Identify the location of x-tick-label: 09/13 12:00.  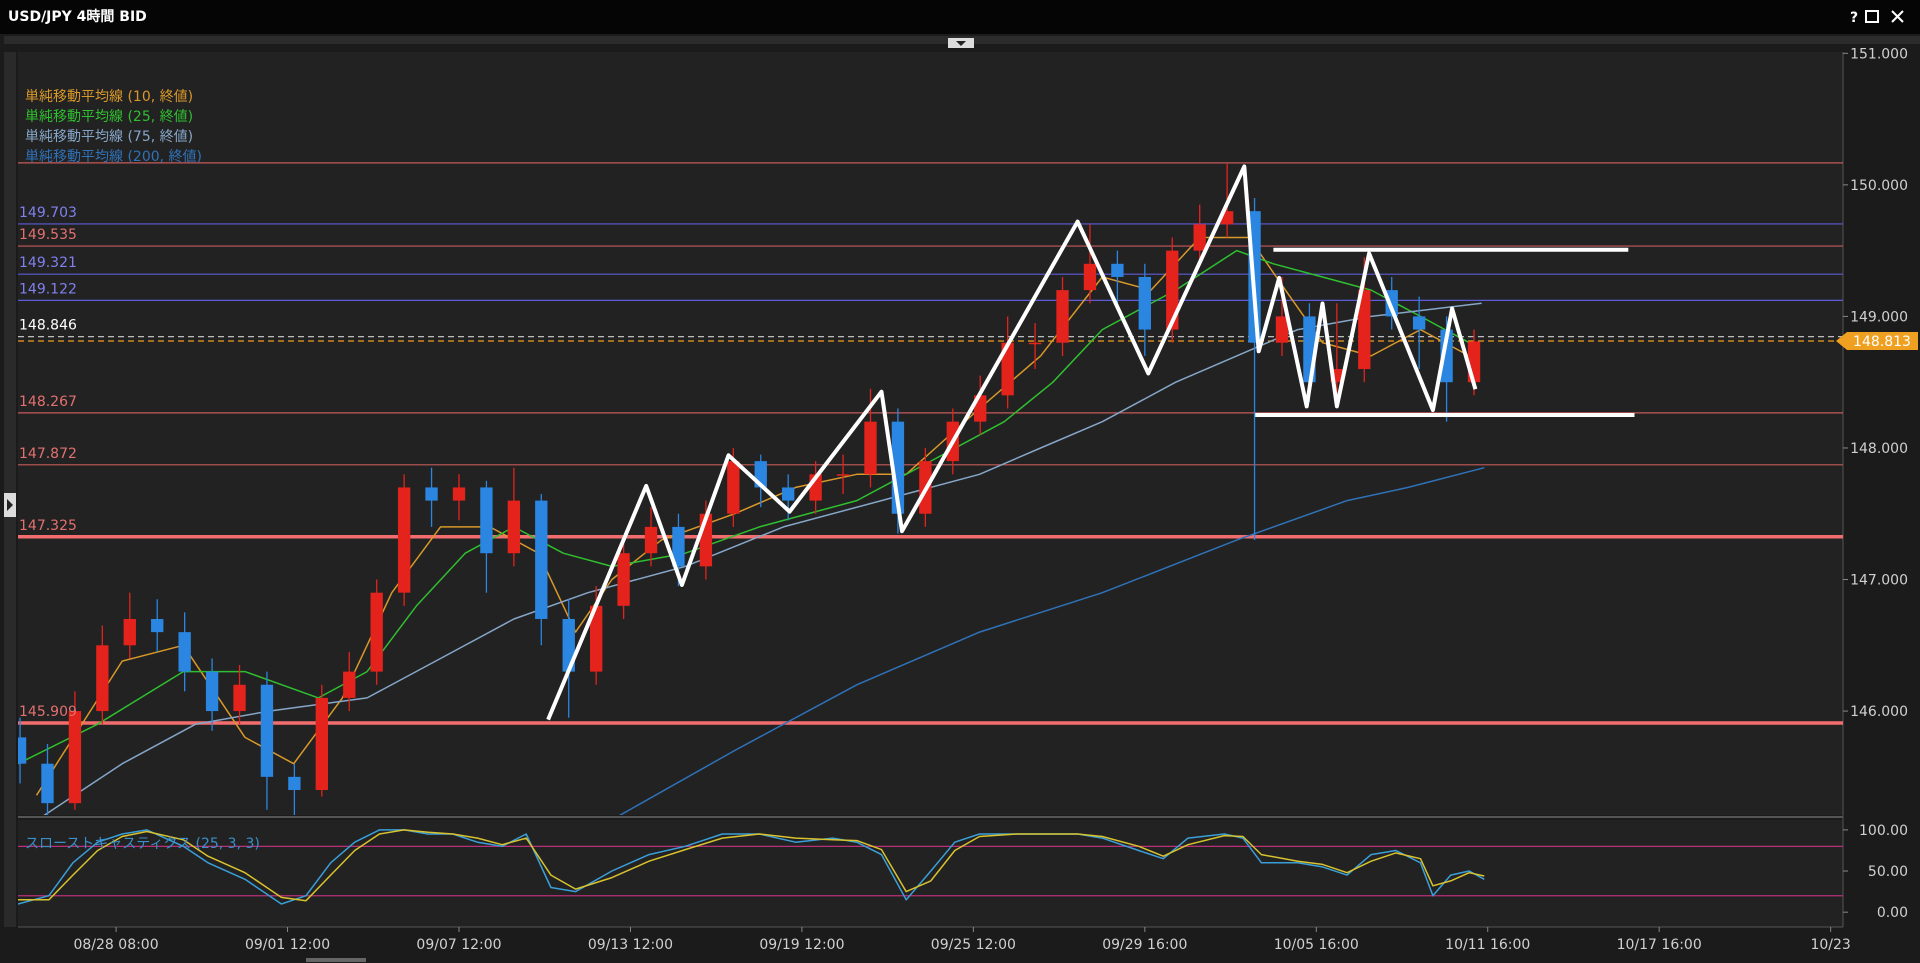
(630, 945).